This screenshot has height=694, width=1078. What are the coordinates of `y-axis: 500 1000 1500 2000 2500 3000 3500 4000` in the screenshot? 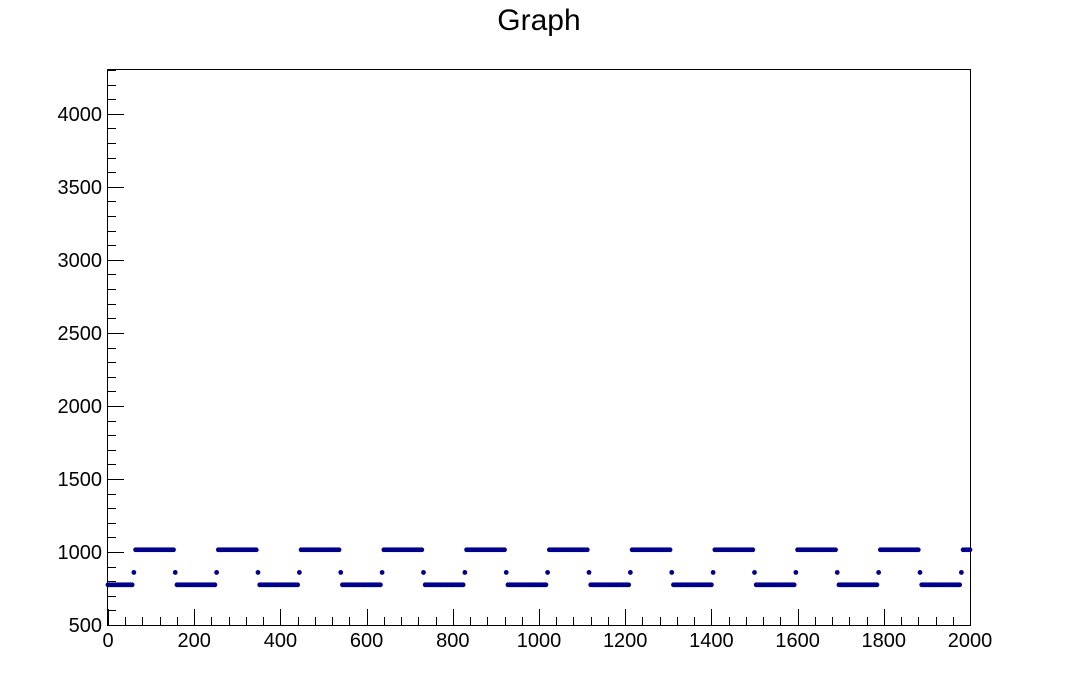 It's located at (91, 353).